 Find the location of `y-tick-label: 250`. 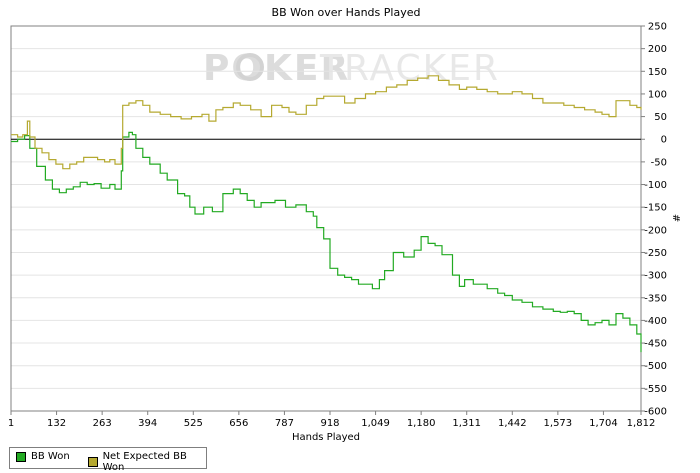

y-tick-label: 250 is located at coordinates (657, 27).